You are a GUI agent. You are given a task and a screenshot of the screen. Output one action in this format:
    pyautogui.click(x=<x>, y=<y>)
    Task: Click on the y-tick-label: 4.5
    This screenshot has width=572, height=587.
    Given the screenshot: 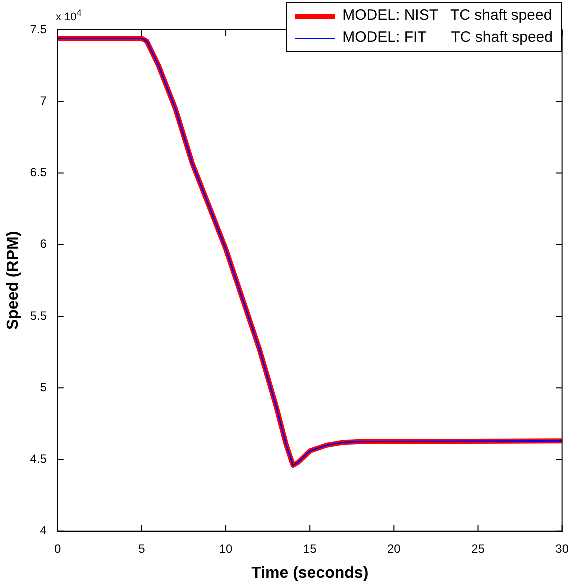 What is the action you would take?
    pyautogui.click(x=39, y=459)
    